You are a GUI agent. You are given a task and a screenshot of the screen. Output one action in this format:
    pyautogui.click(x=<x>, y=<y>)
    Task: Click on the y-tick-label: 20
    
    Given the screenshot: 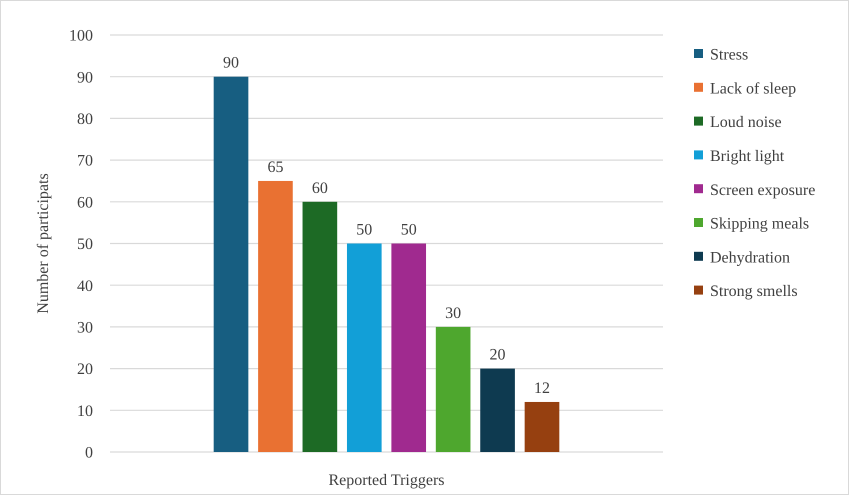 What is the action you would take?
    pyautogui.click(x=85, y=369)
    